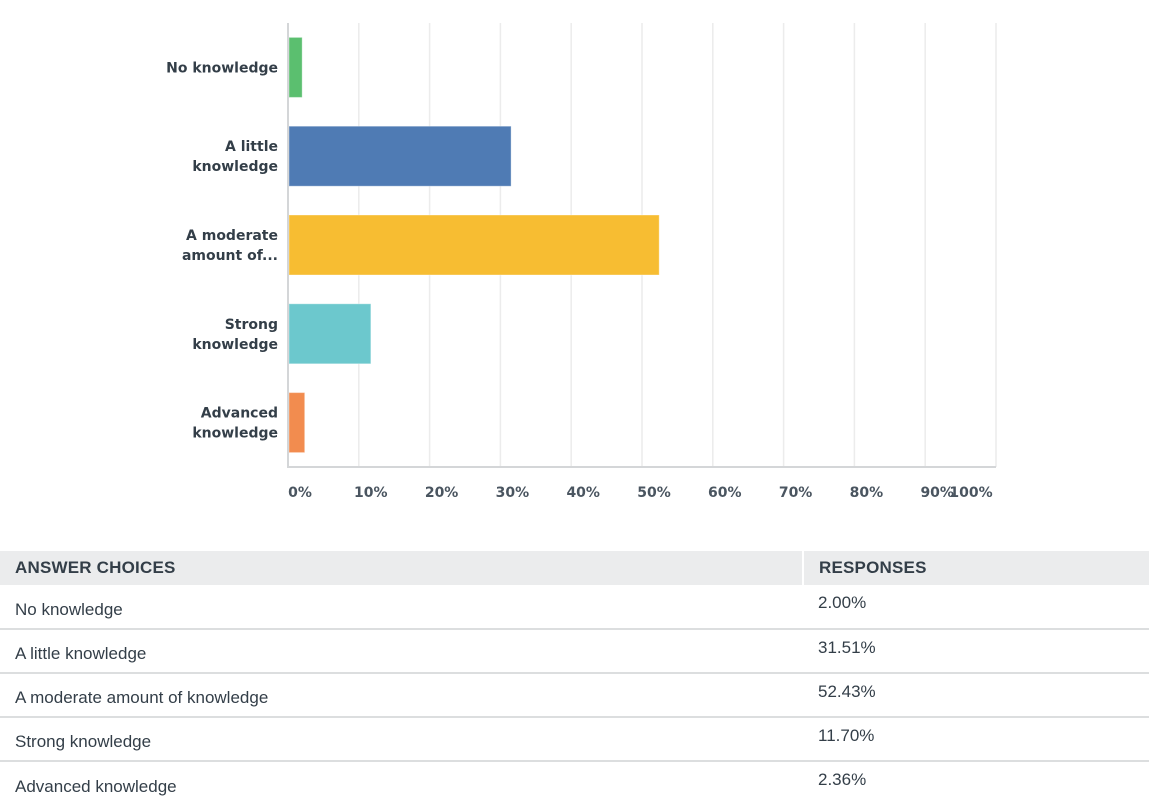 Image resolution: width=1149 pixels, height=802 pixels. Describe the element at coordinates (975, 568) in the screenshot. I see `header-responses: RESPONSES` at that location.